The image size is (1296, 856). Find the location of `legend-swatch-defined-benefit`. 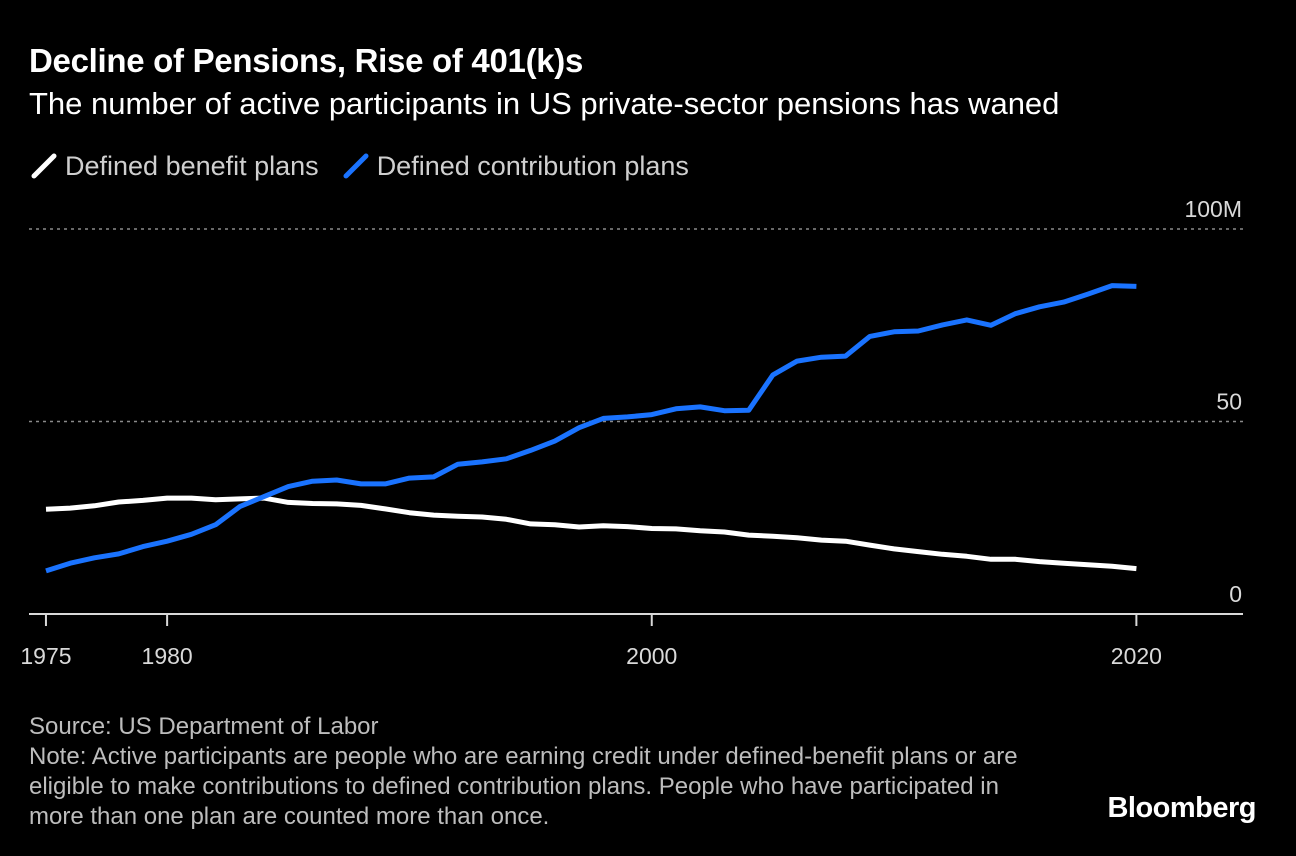

legend-swatch-defined-benefit is located at coordinates (44, 166).